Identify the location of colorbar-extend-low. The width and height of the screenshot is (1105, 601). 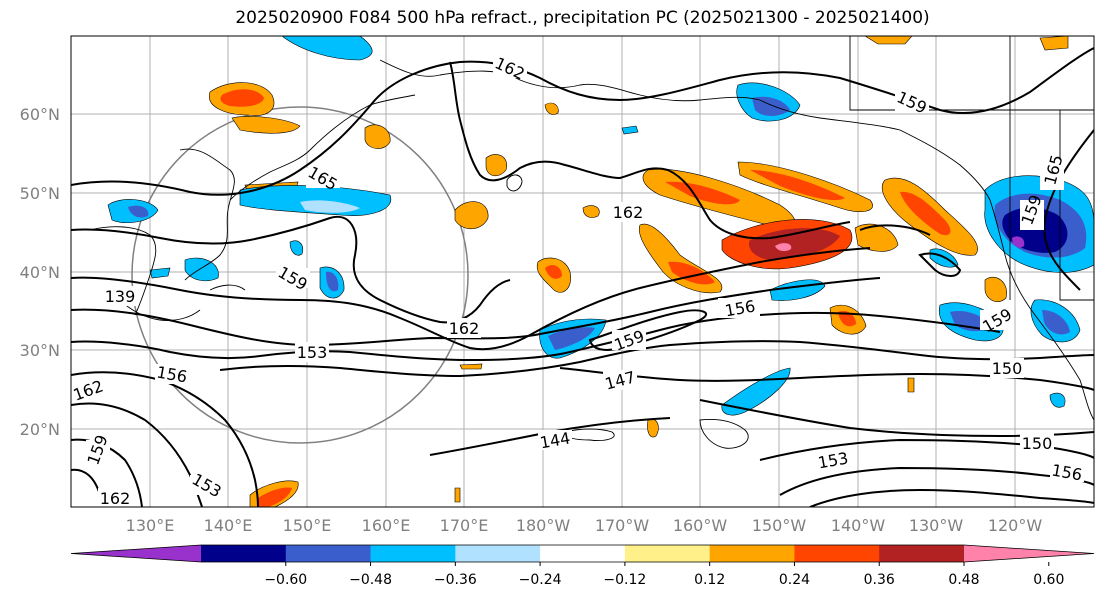
(136, 553).